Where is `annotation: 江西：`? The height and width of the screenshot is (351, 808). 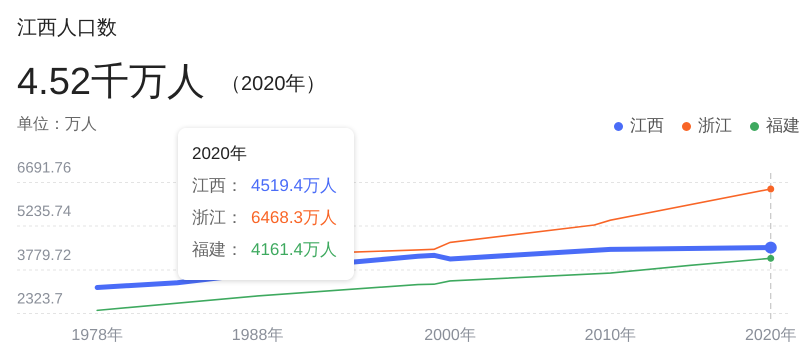 annotation: 江西： is located at coordinates (217, 185).